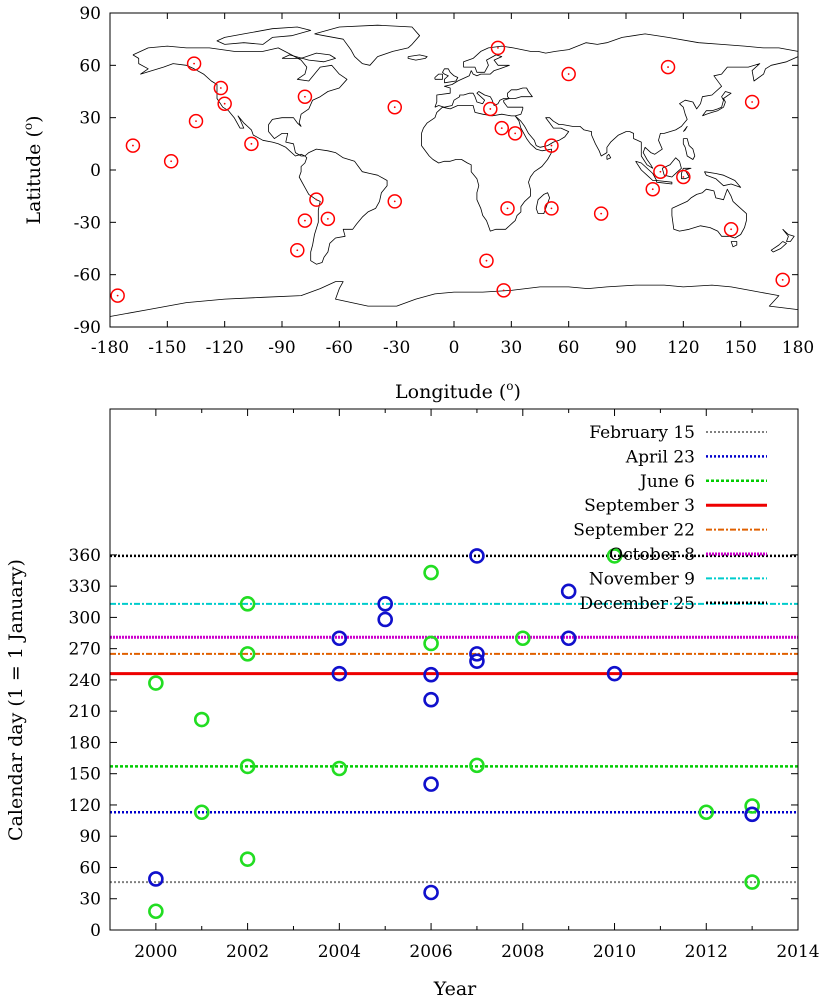  I want to click on x-tick-label: -180, so click(110, 348).